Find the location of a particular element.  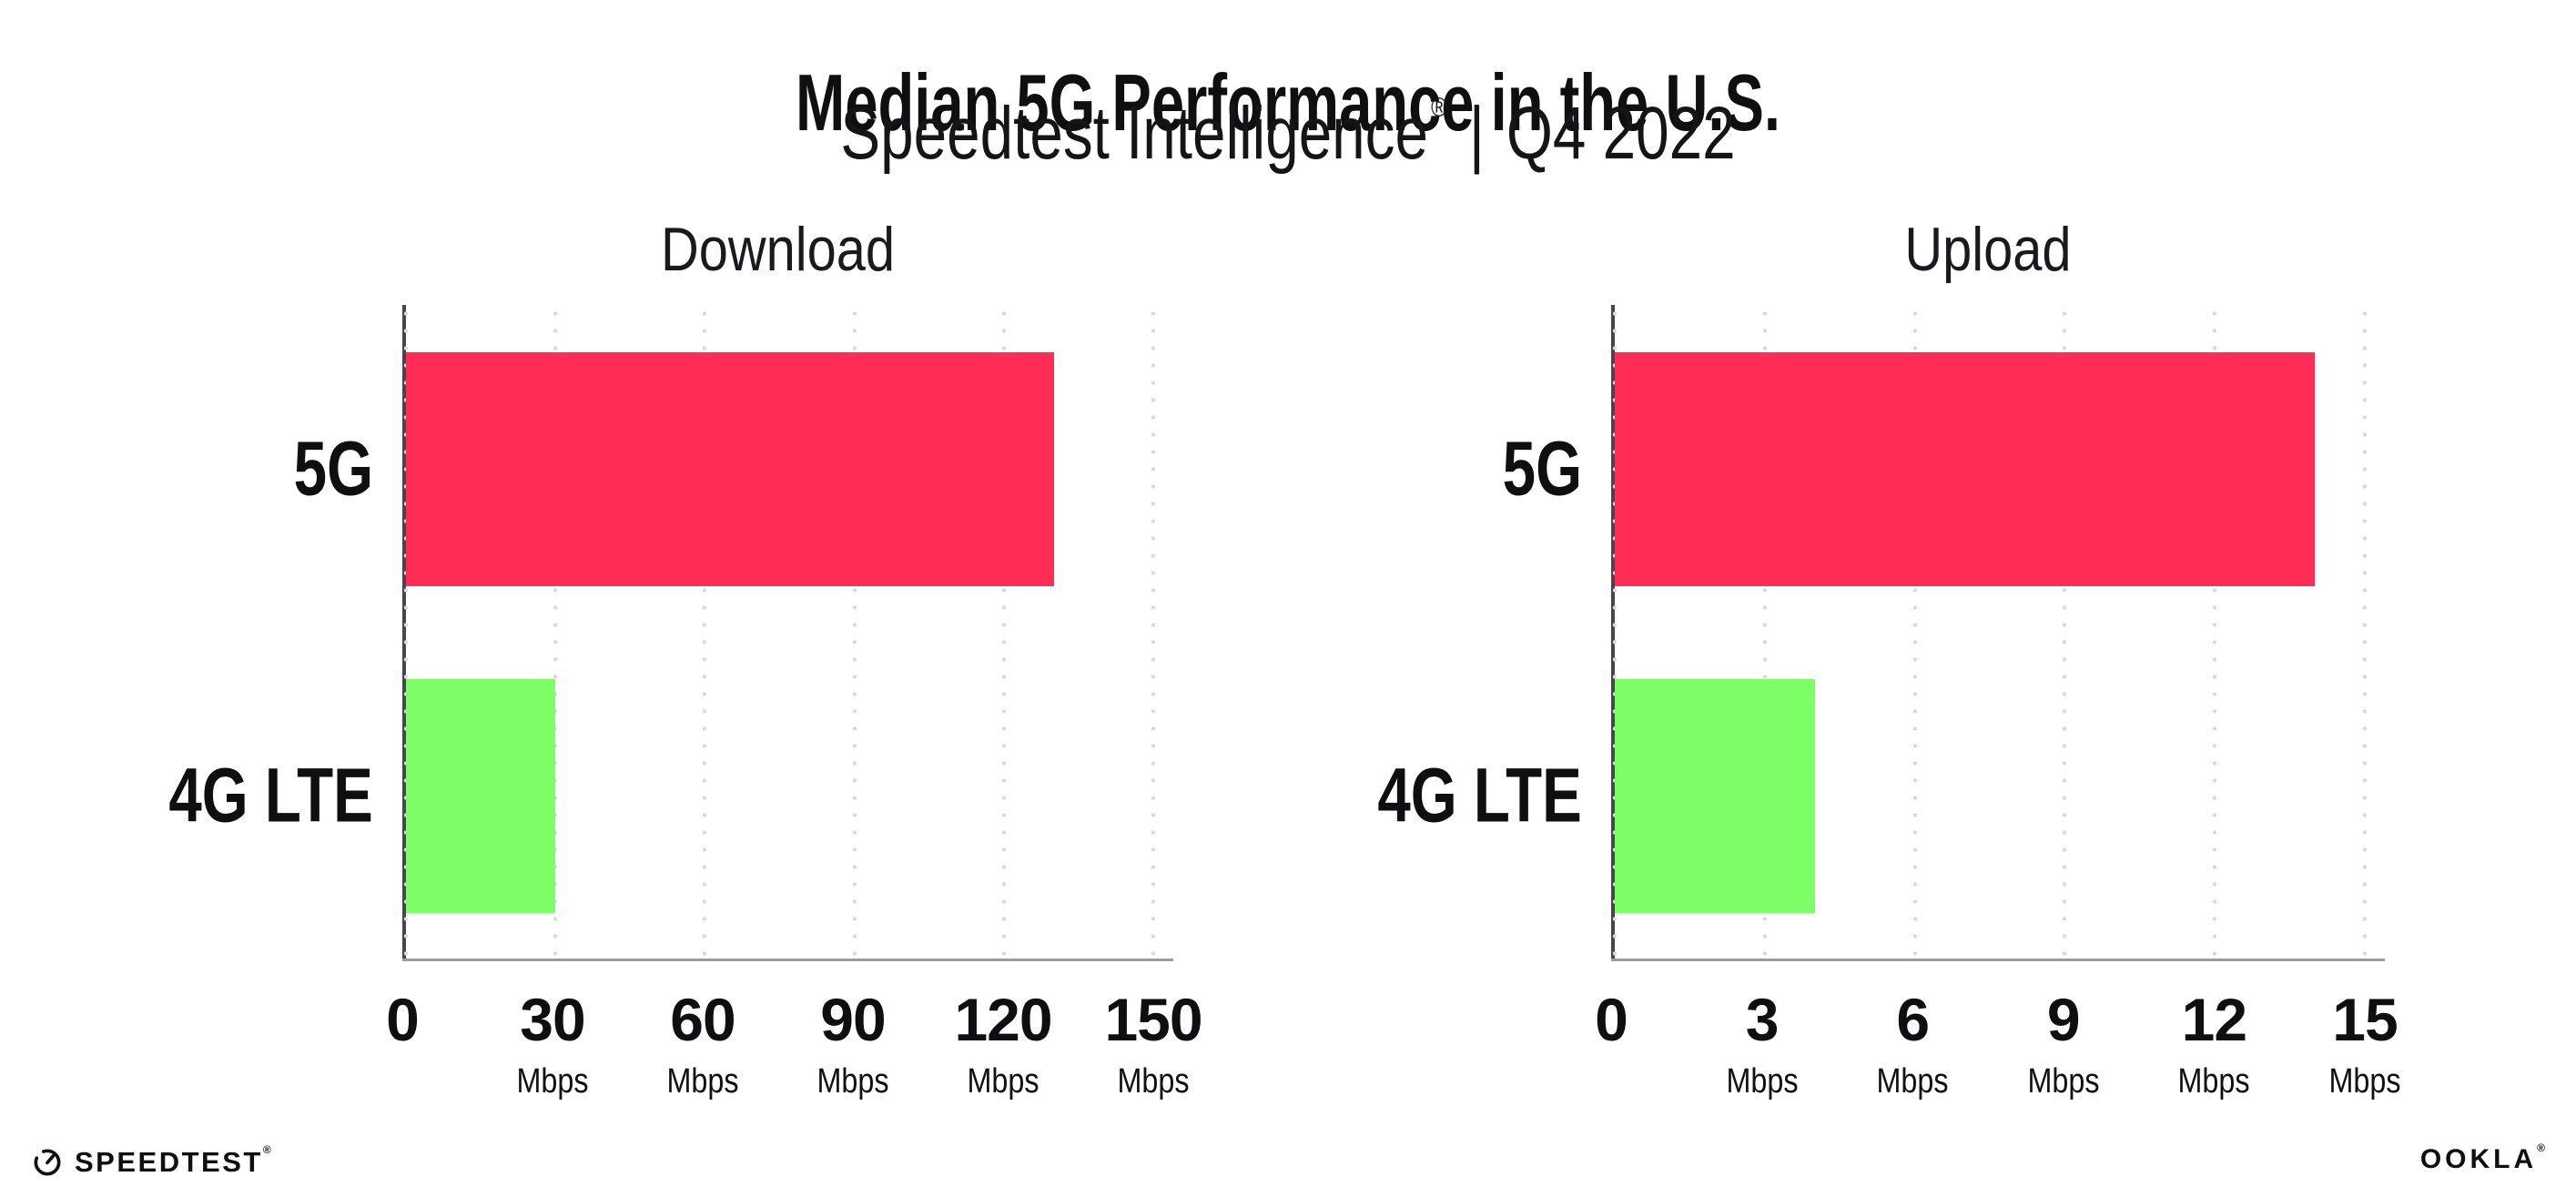

x-tick-90: 90 Mbps is located at coordinates (853, 1044).